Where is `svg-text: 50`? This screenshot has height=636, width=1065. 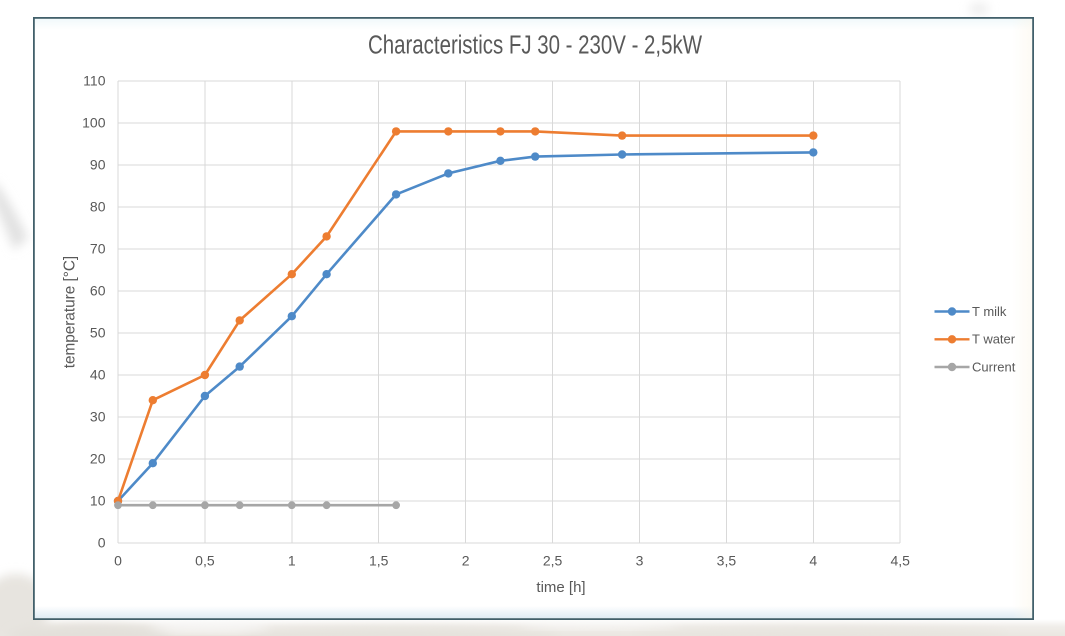
svg-text: 50 is located at coordinates (98, 333).